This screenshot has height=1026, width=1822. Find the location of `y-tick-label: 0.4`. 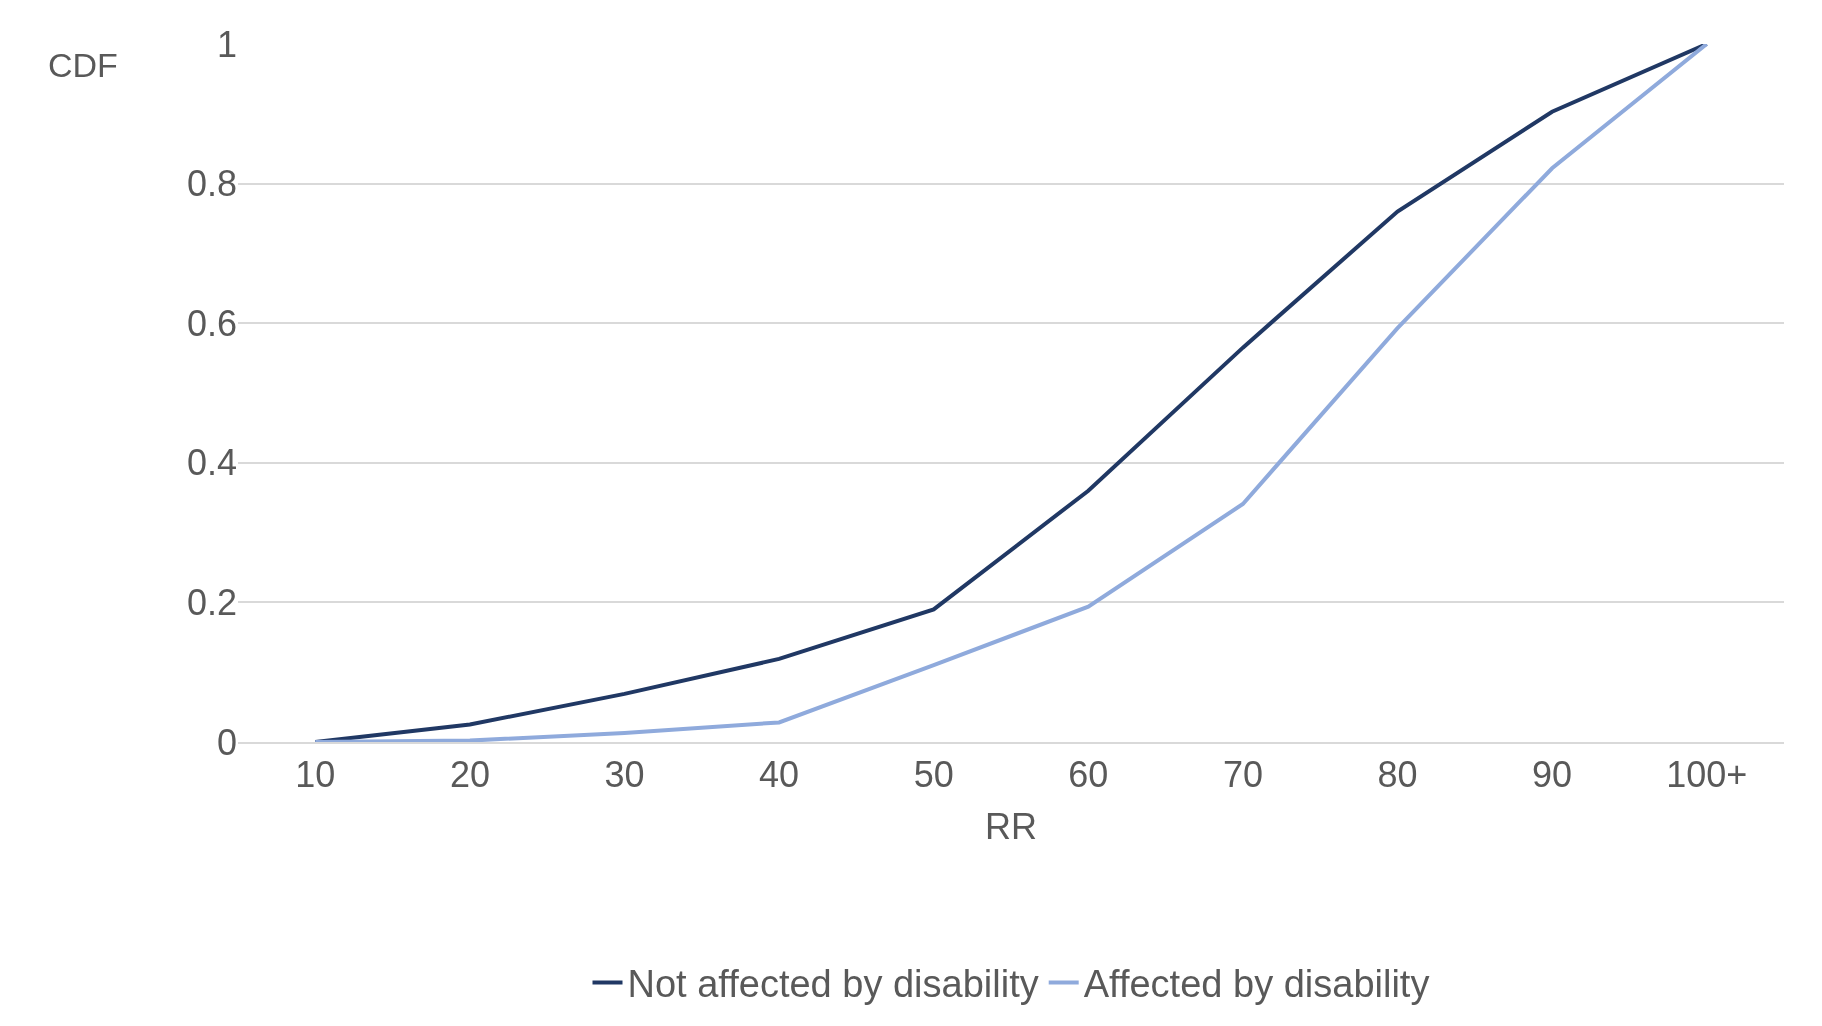

y-tick-label: 0.4 is located at coordinates (211, 463).